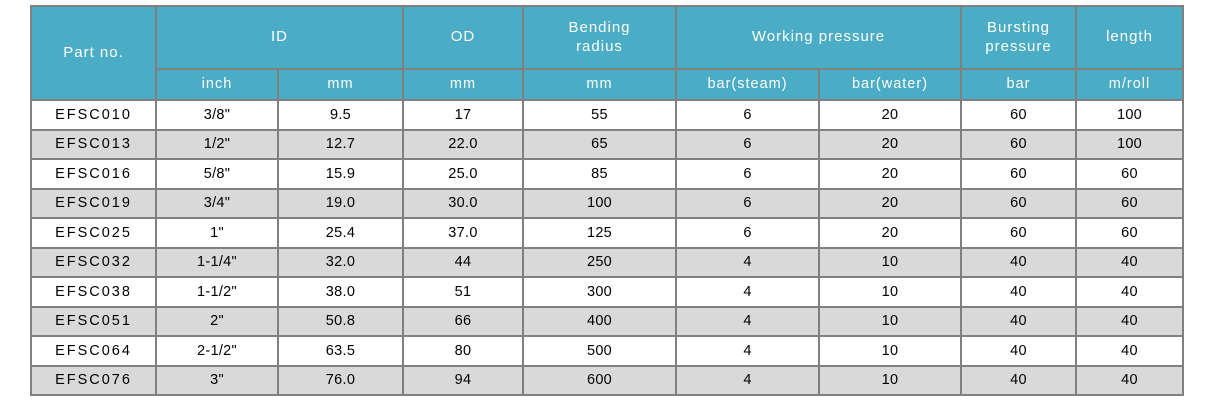 Image resolution: width=1209 pixels, height=407 pixels. What do you see at coordinates (93, 351) in the screenshot?
I see `part-no-cell: EFSC064` at bounding box center [93, 351].